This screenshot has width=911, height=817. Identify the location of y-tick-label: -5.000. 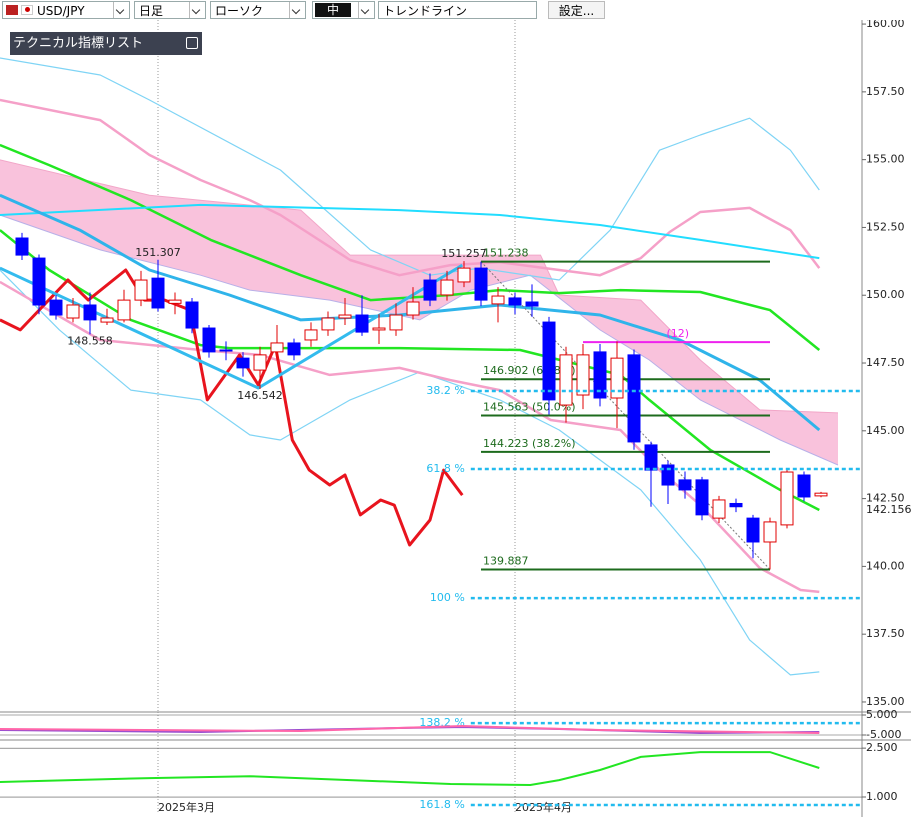
(883, 734).